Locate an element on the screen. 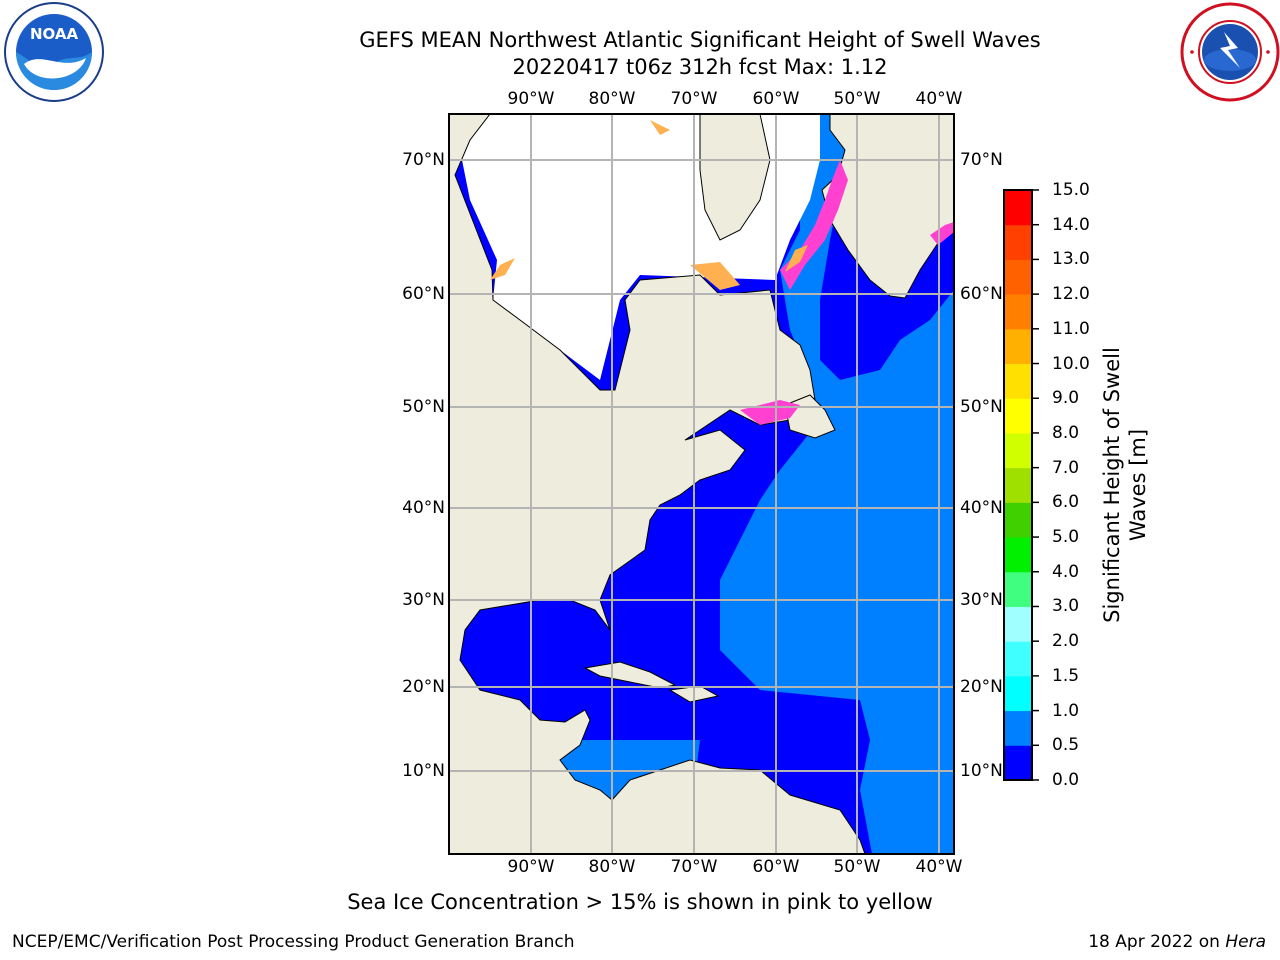  colorbar-tick-label: 13.0 is located at coordinates (1071, 259).